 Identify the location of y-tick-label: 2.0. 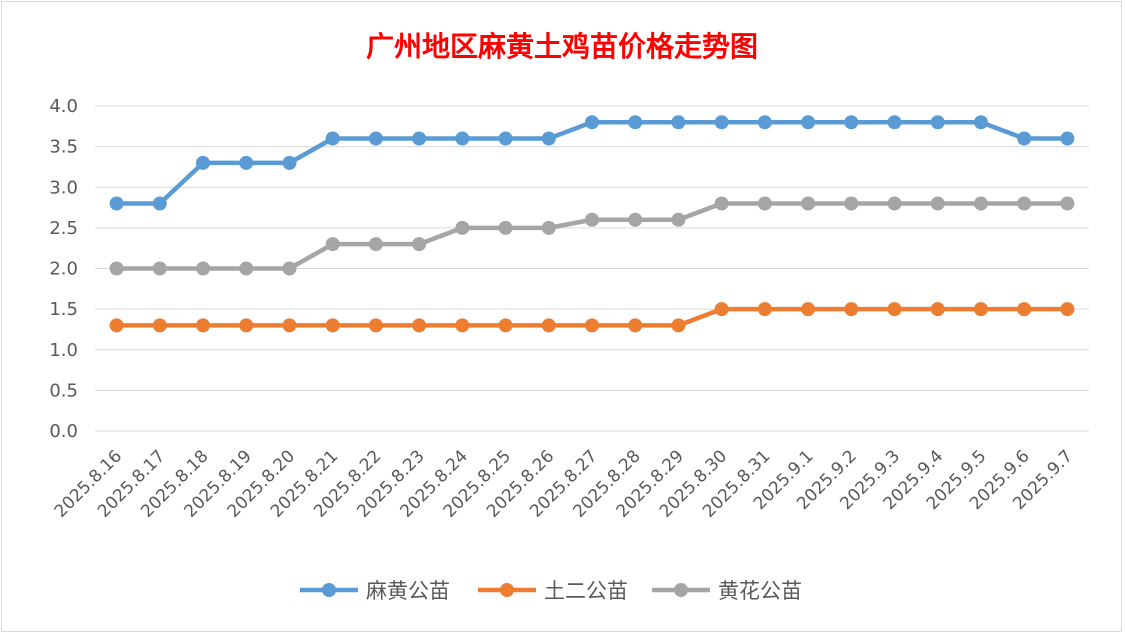
(63, 269).